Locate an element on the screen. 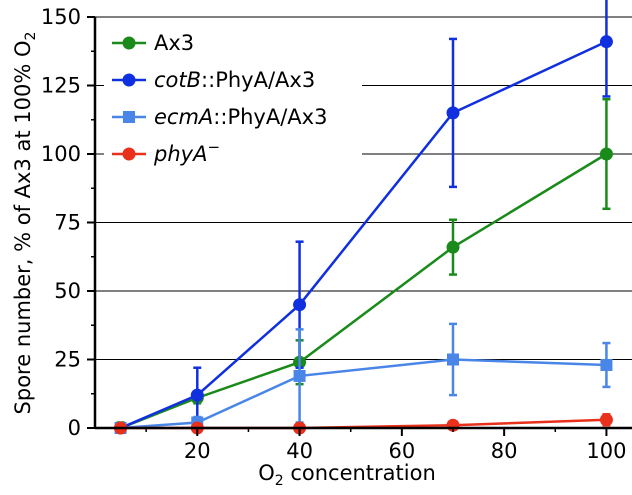 The height and width of the screenshot is (495, 632). y-tick-label: 0 is located at coordinates (74, 428).